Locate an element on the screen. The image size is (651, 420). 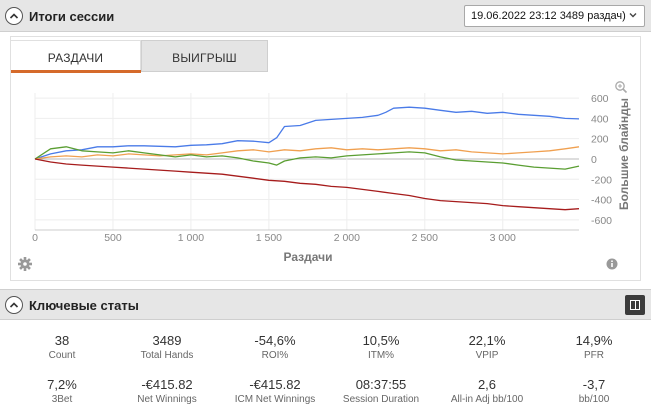
stat-itm: 10,5% ITM% is located at coordinates (381, 347).